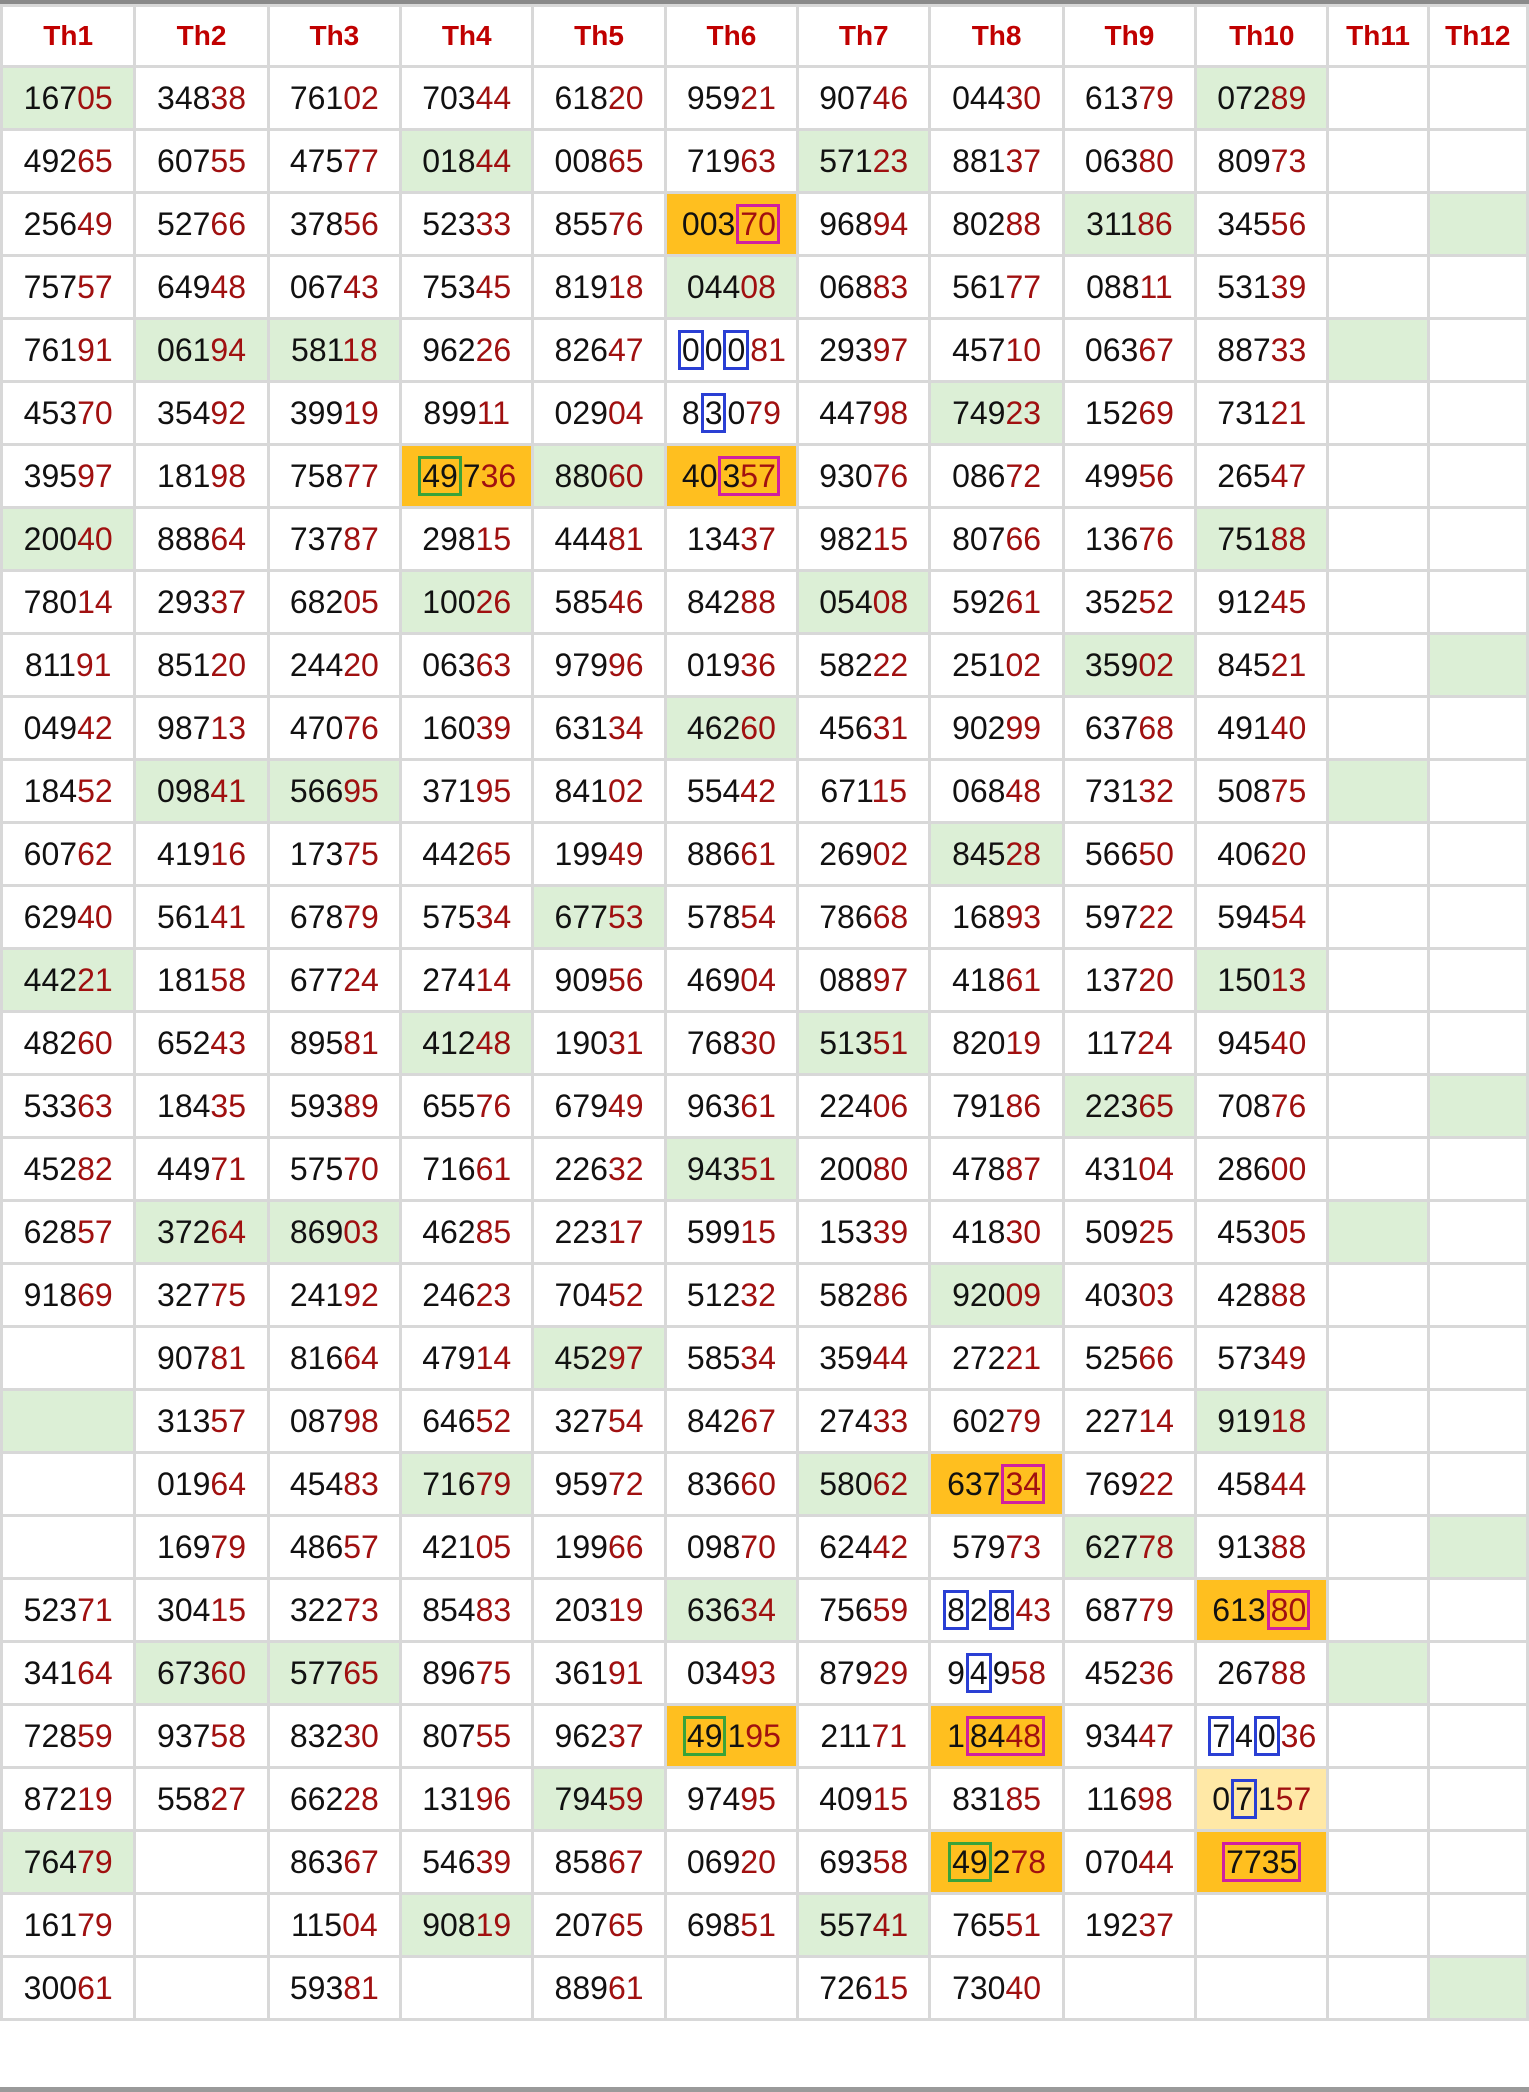  Describe the element at coordinates (361, 286) in the screenshot. I see `tail-digits: 43` at that location.